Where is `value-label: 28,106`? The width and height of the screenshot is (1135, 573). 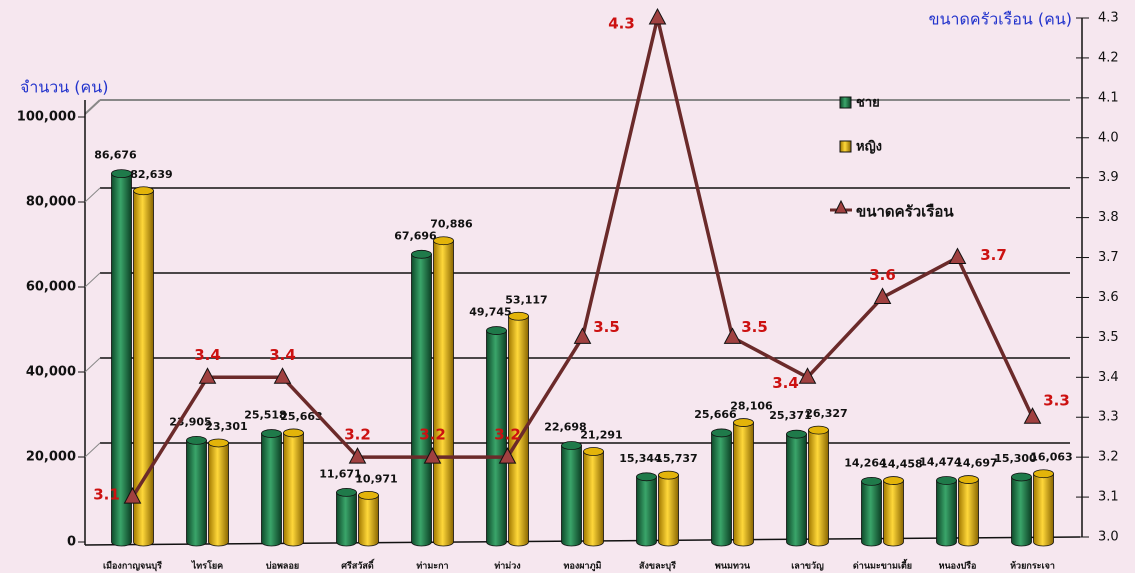 value-label: 28,106 is located at coordinates (751, 406).